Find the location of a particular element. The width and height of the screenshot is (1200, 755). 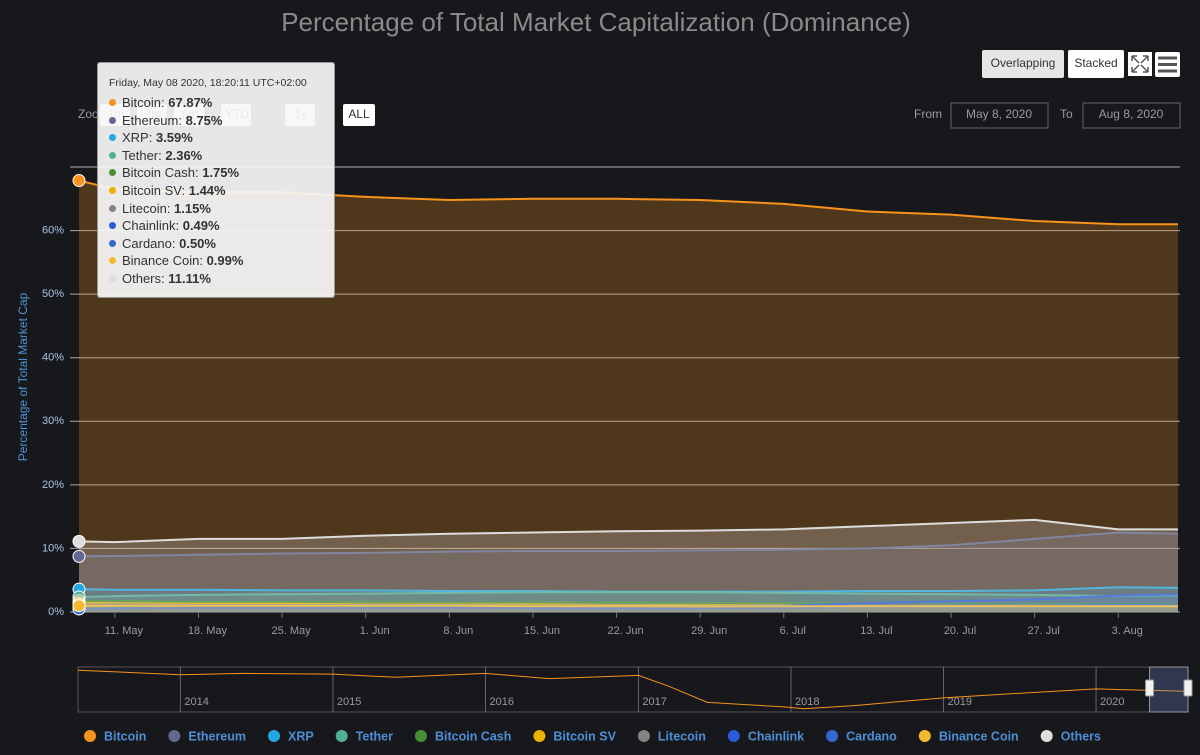

to-input is located at coordinates (1131, 115).